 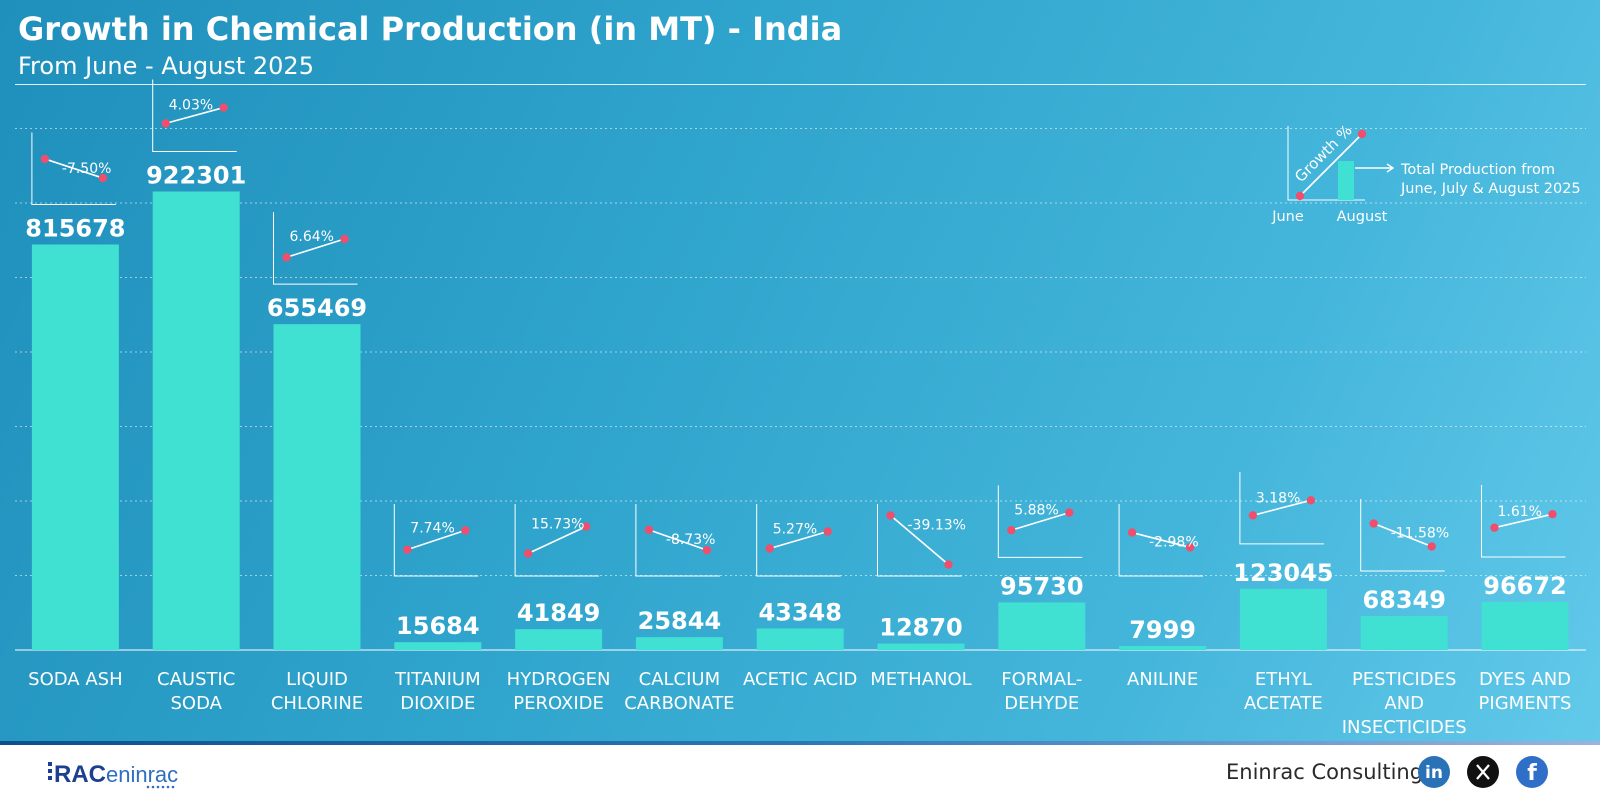 I want to click on eninrac-logo: RAC eninrac, so click(x=118, y=773).